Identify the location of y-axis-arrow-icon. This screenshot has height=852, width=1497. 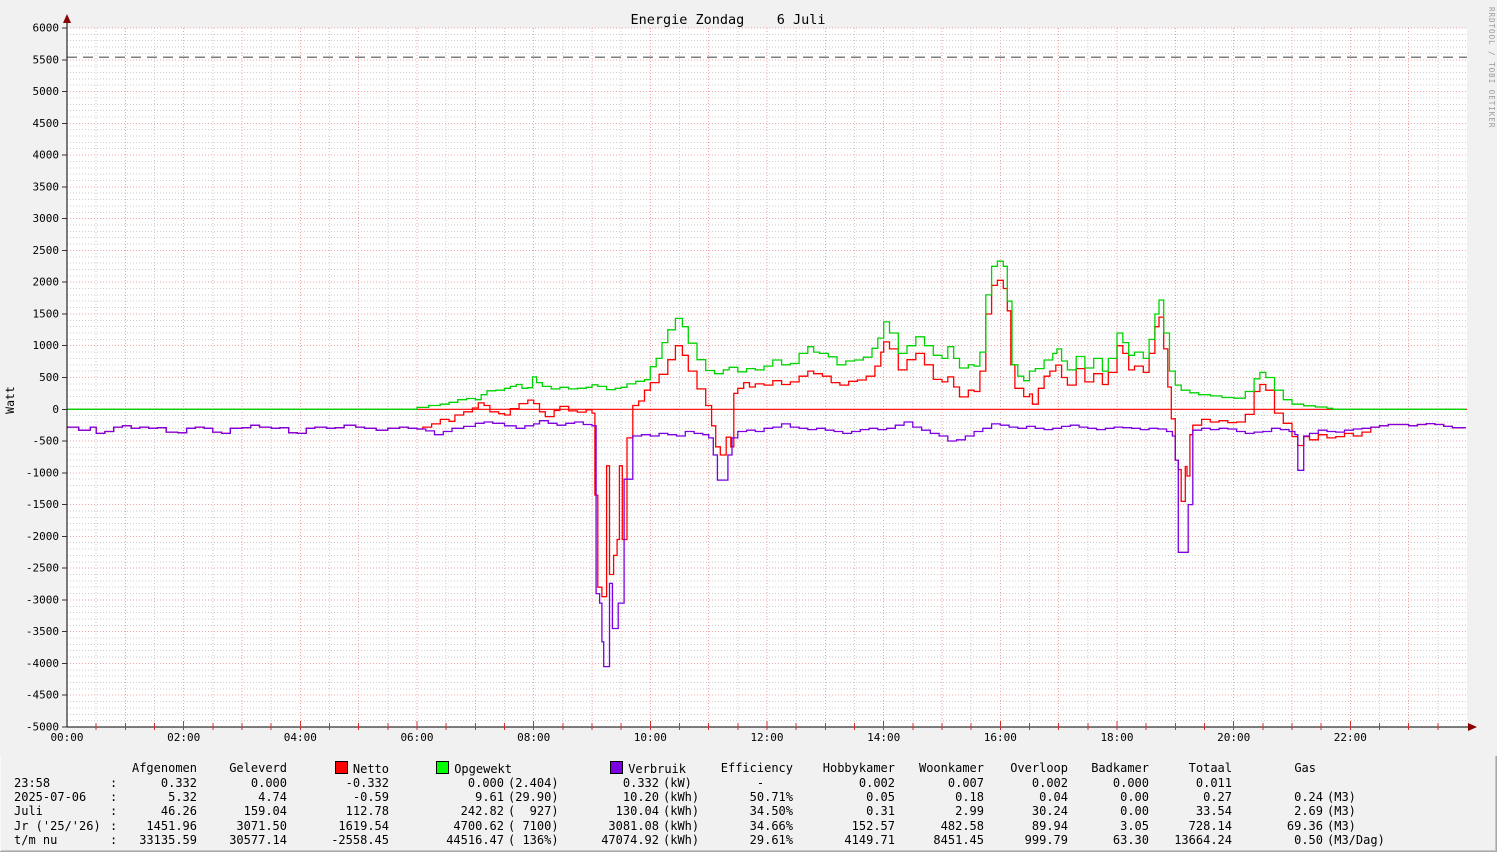
(67, 18).